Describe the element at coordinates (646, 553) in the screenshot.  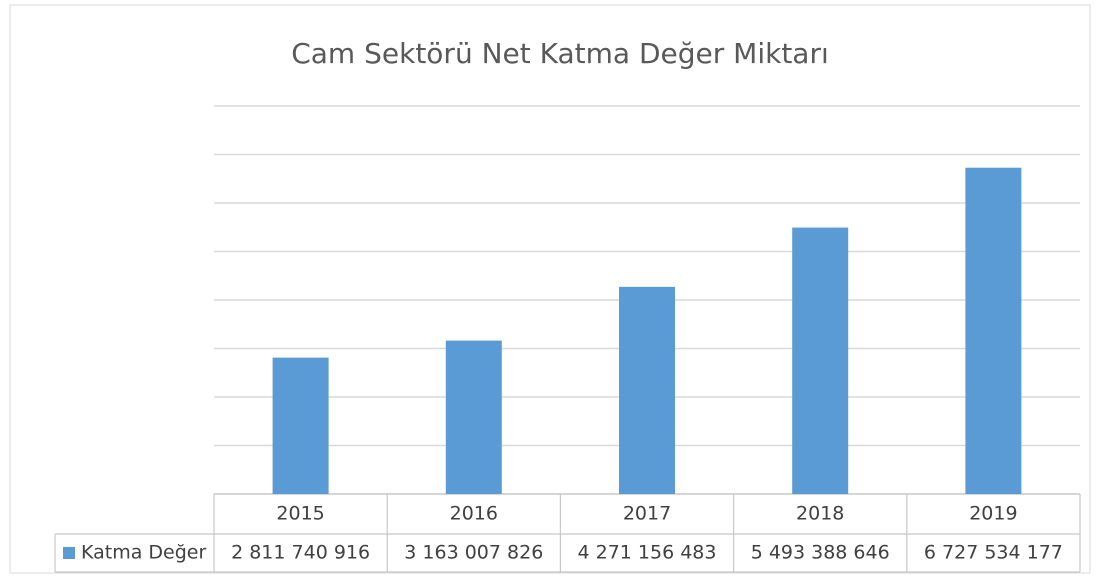
I see `data-label: 4 271 156 483` at that location.